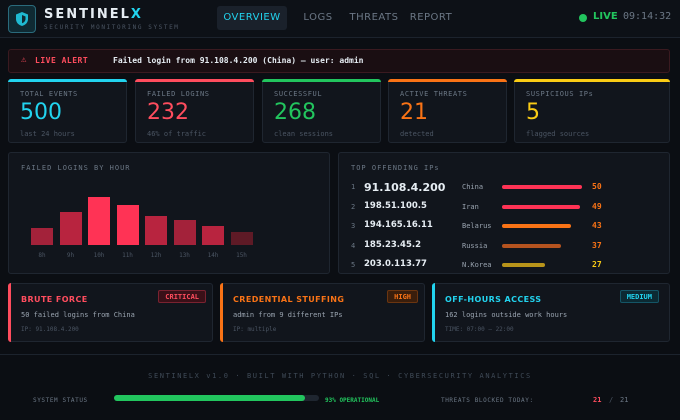 Image resolution: width=680 pixels, height=420 pixels. I want to click on ip-country: Belarus, so click(477, 226).